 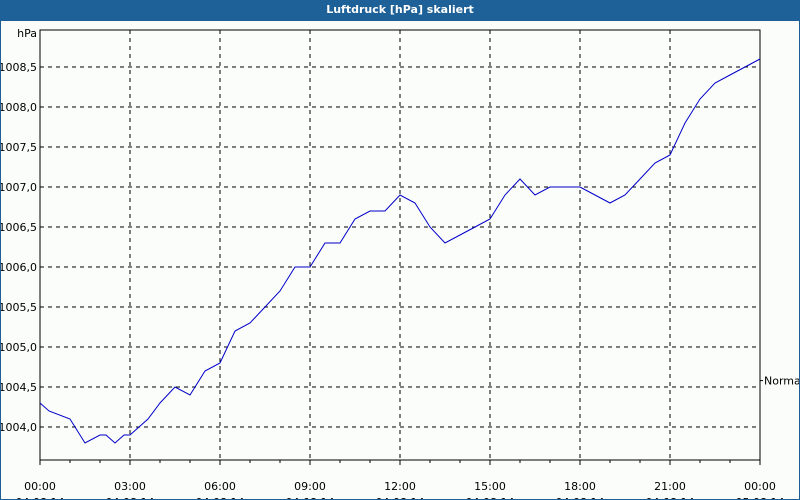 What do you see at coordinates (400, 10) in the screenshot?
I see `chart-title: Luftdruck [hPa] skaliert` at bounding box center [400, 10].